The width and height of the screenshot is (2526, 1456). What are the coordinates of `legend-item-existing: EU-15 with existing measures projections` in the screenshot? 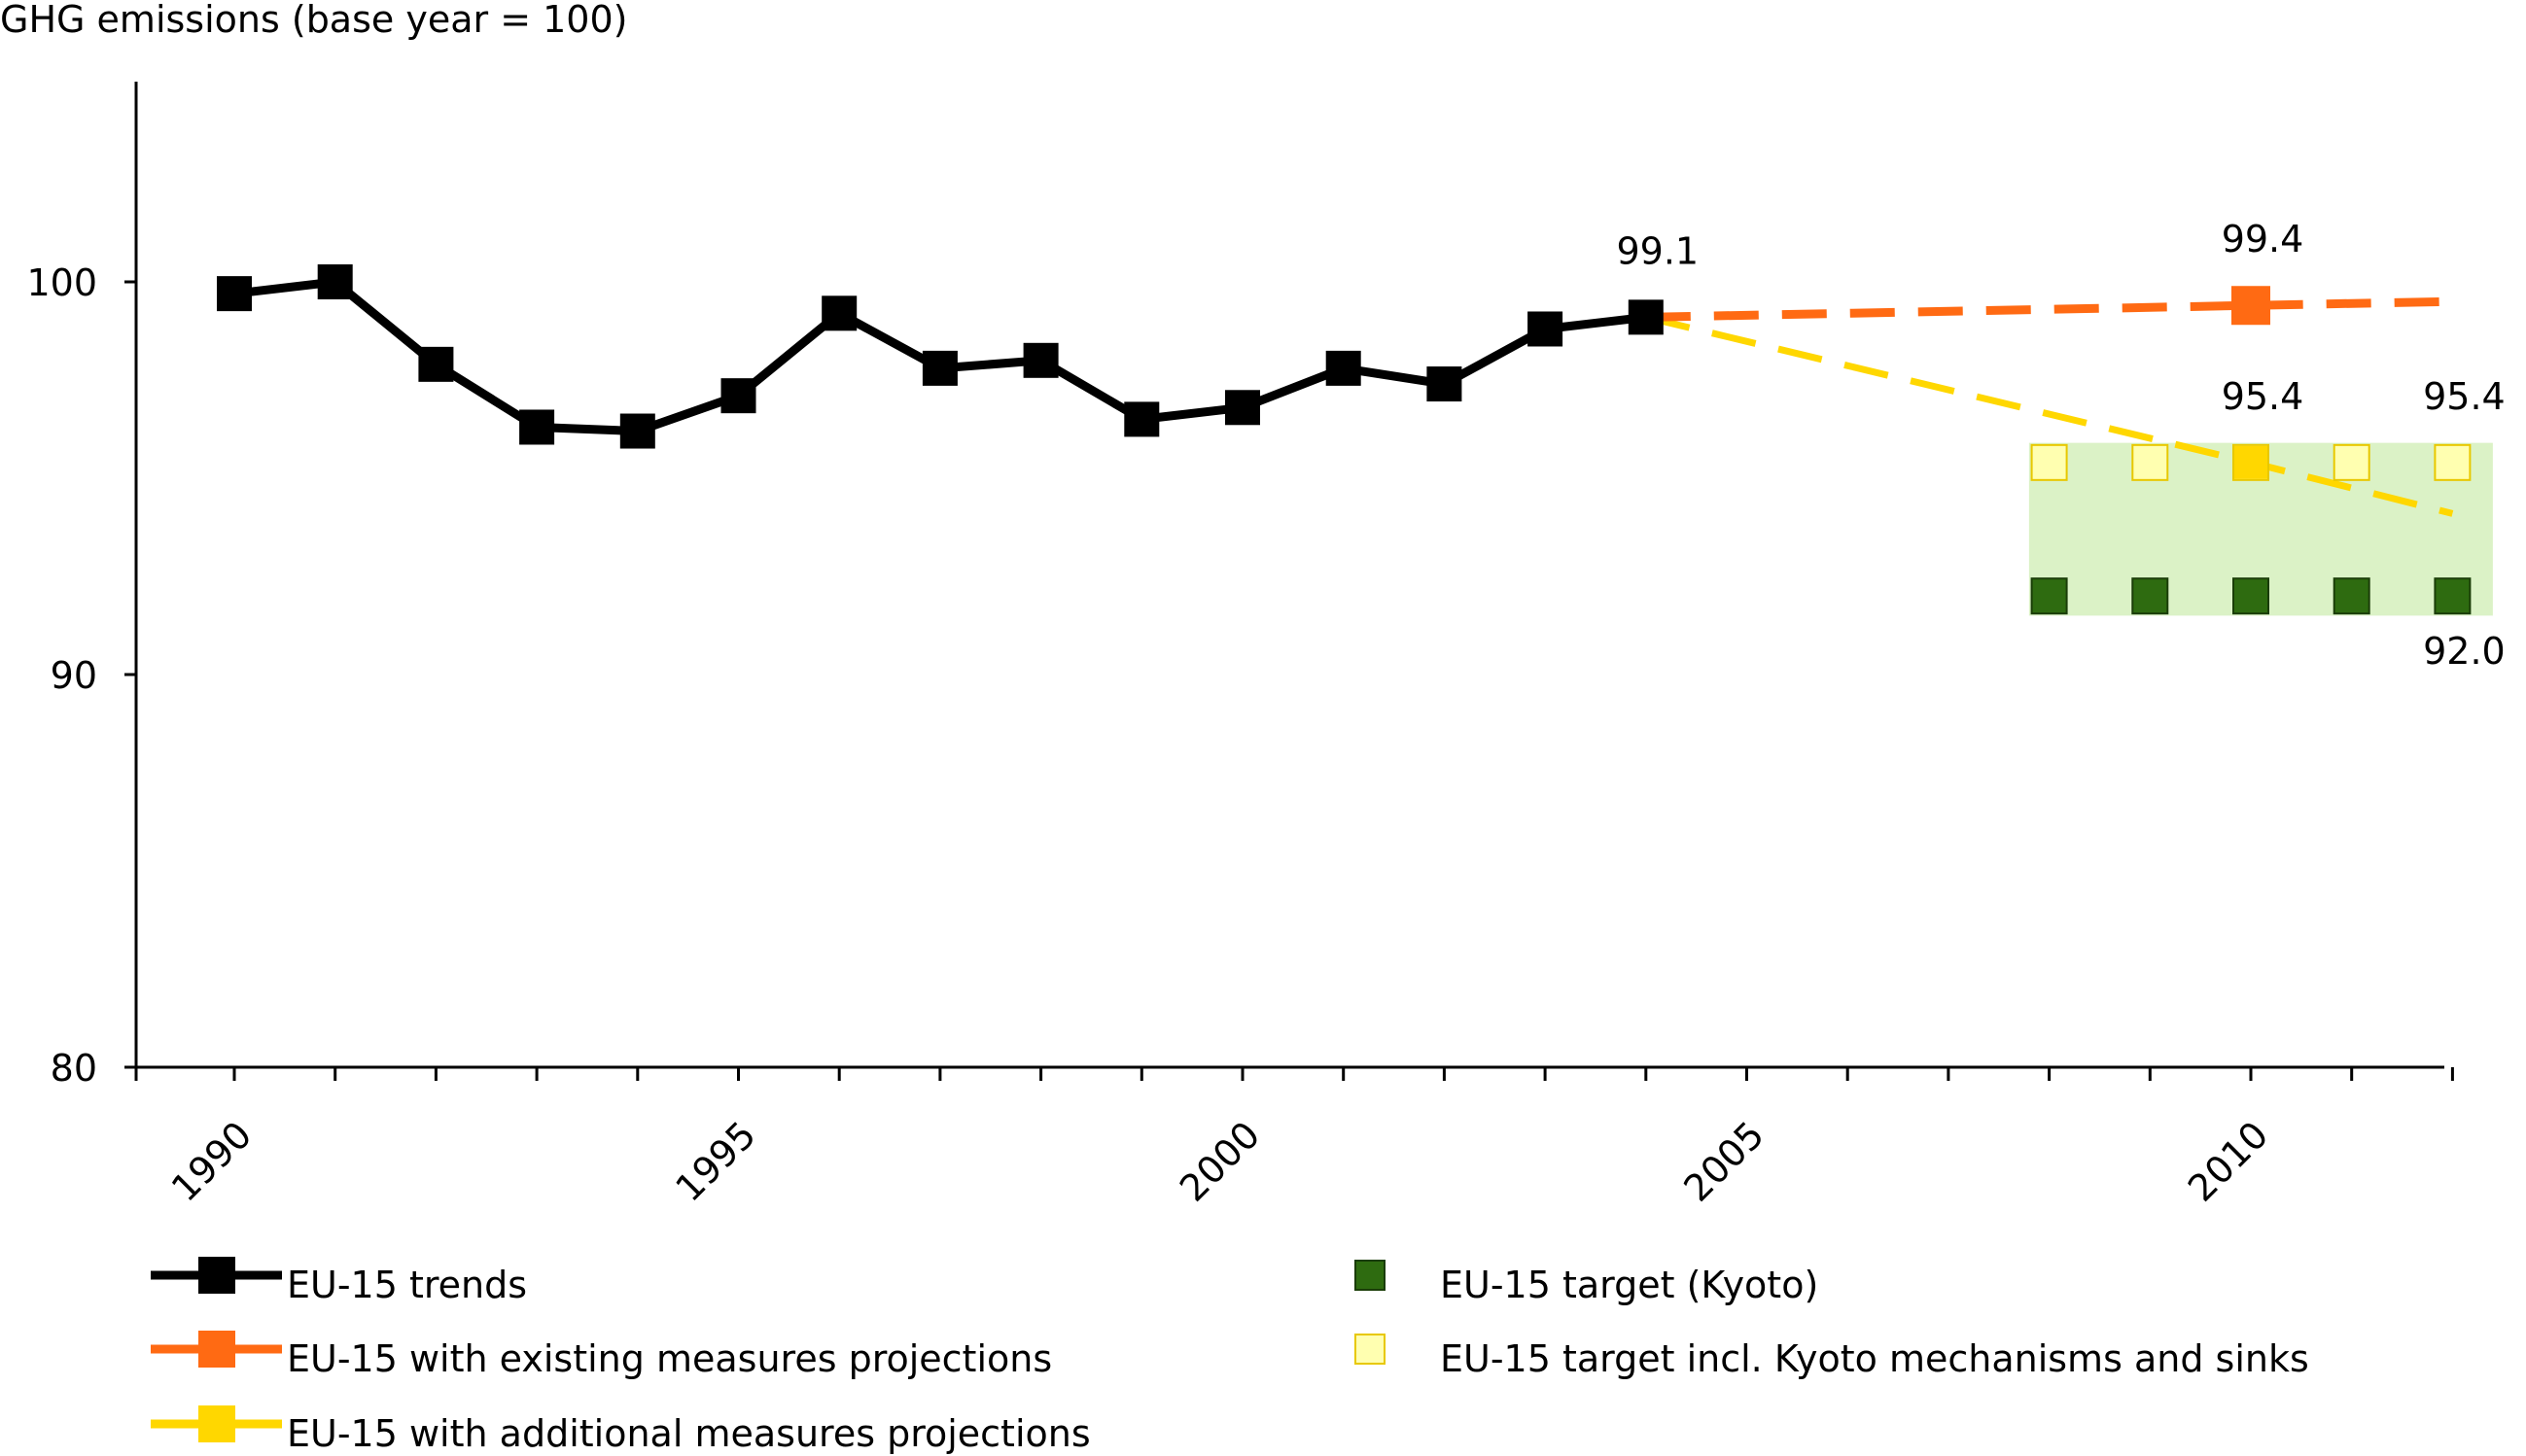 It's located at (601, 1355).